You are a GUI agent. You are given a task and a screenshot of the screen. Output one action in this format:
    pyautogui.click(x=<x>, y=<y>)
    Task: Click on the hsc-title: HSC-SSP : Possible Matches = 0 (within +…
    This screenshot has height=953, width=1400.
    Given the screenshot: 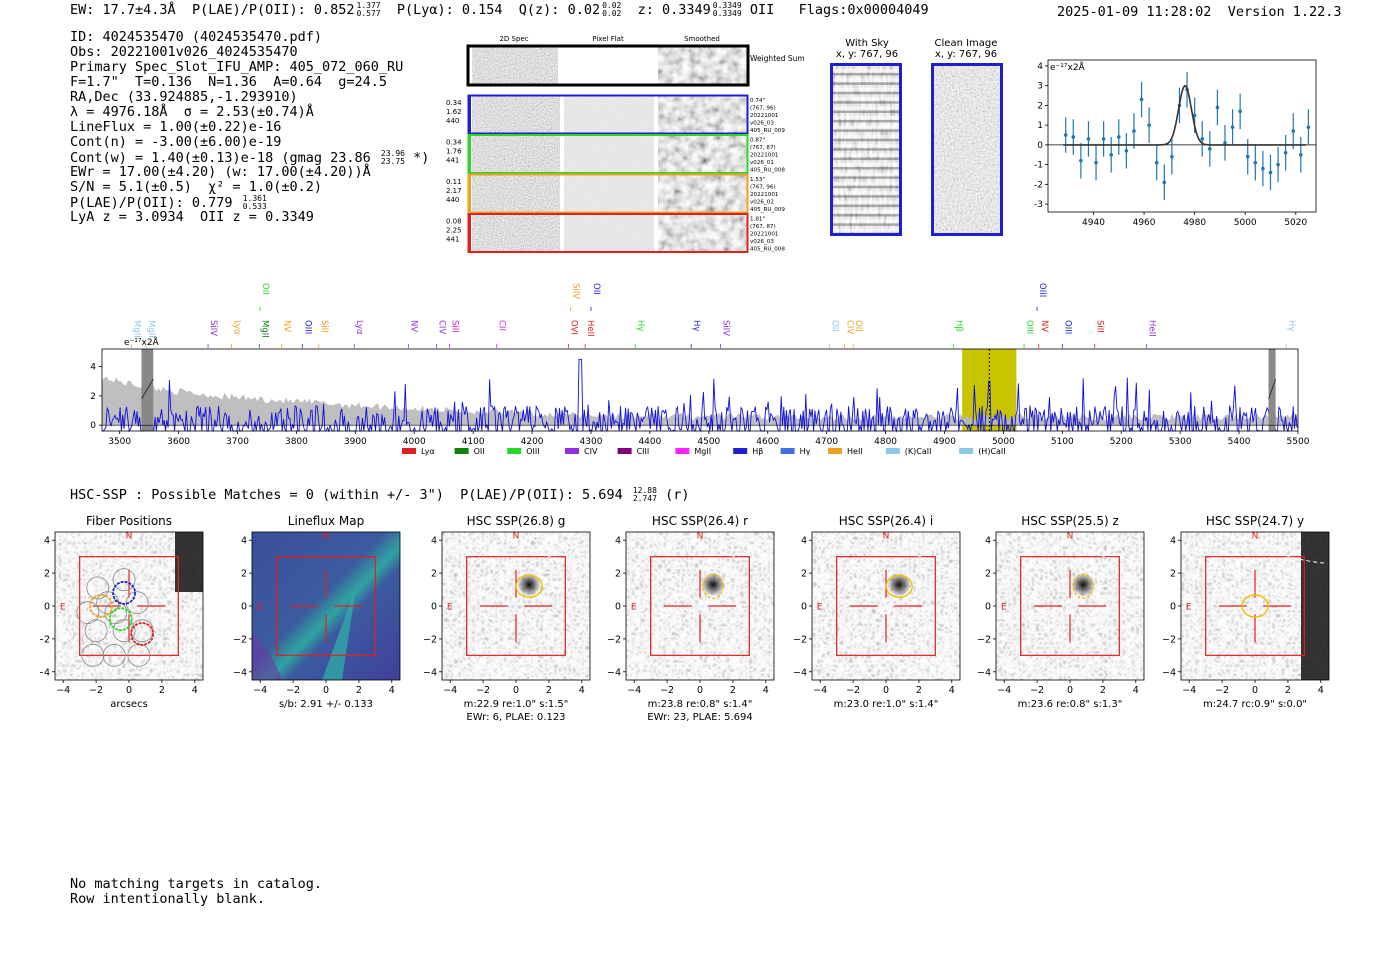 What is the action you would take?
    pyautogui.click(x=257, y=495)
    